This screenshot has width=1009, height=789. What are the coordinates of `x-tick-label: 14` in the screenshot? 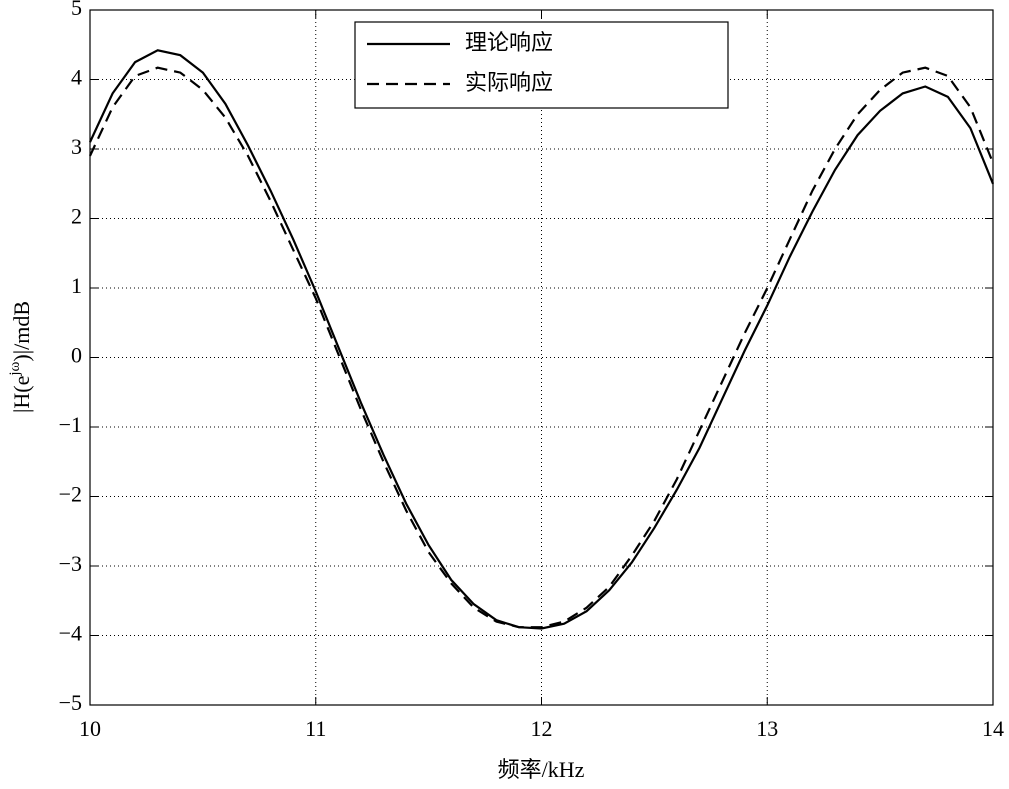 It's located at (993, 728).